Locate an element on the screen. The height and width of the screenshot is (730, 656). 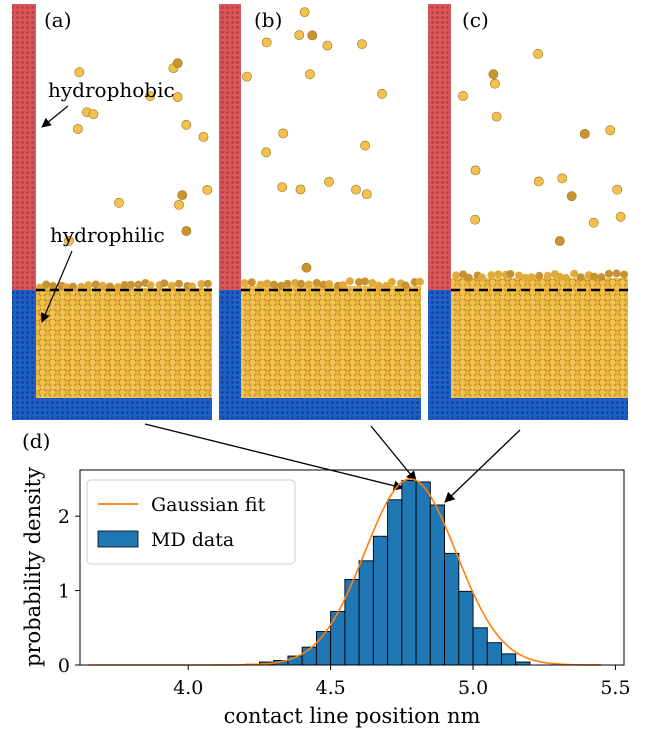
hydrophilic-arrow is located at coordinates (56, 286).